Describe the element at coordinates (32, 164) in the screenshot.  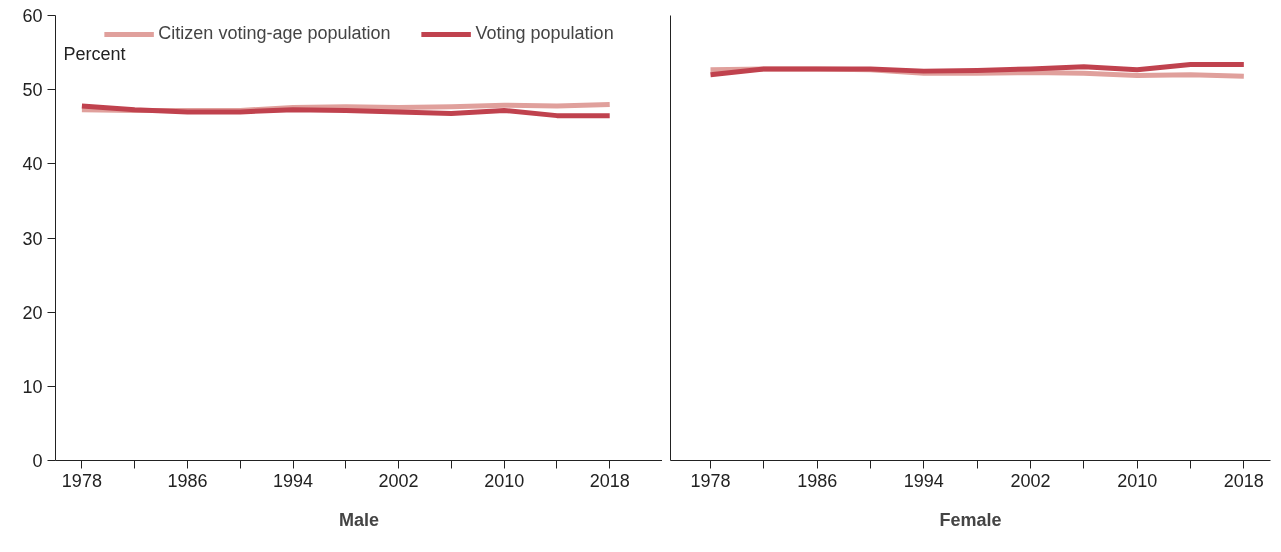
I see `y-tick-label: 40` at that location.